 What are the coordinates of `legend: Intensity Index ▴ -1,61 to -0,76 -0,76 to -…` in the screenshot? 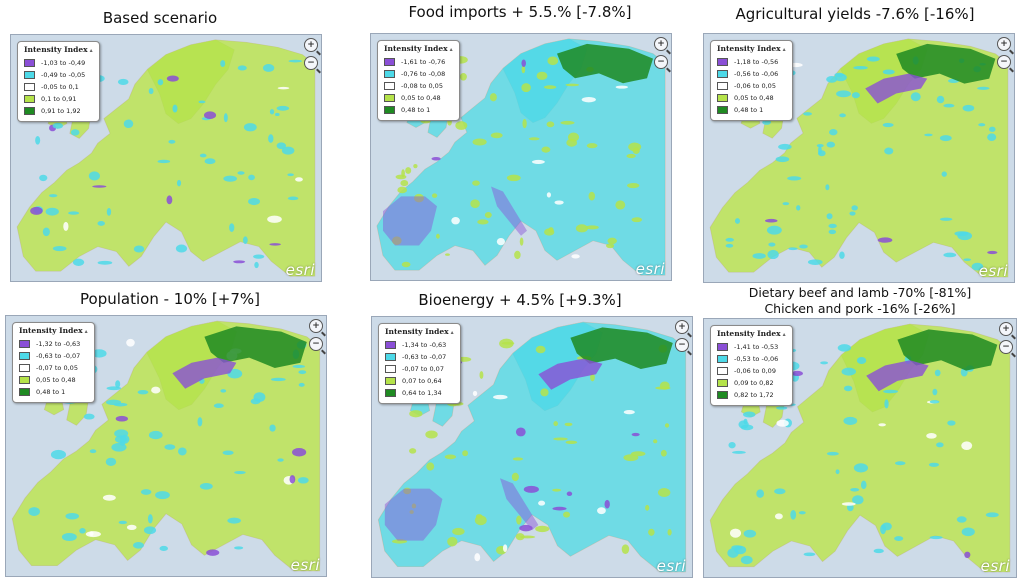 It's located at (418, 80).